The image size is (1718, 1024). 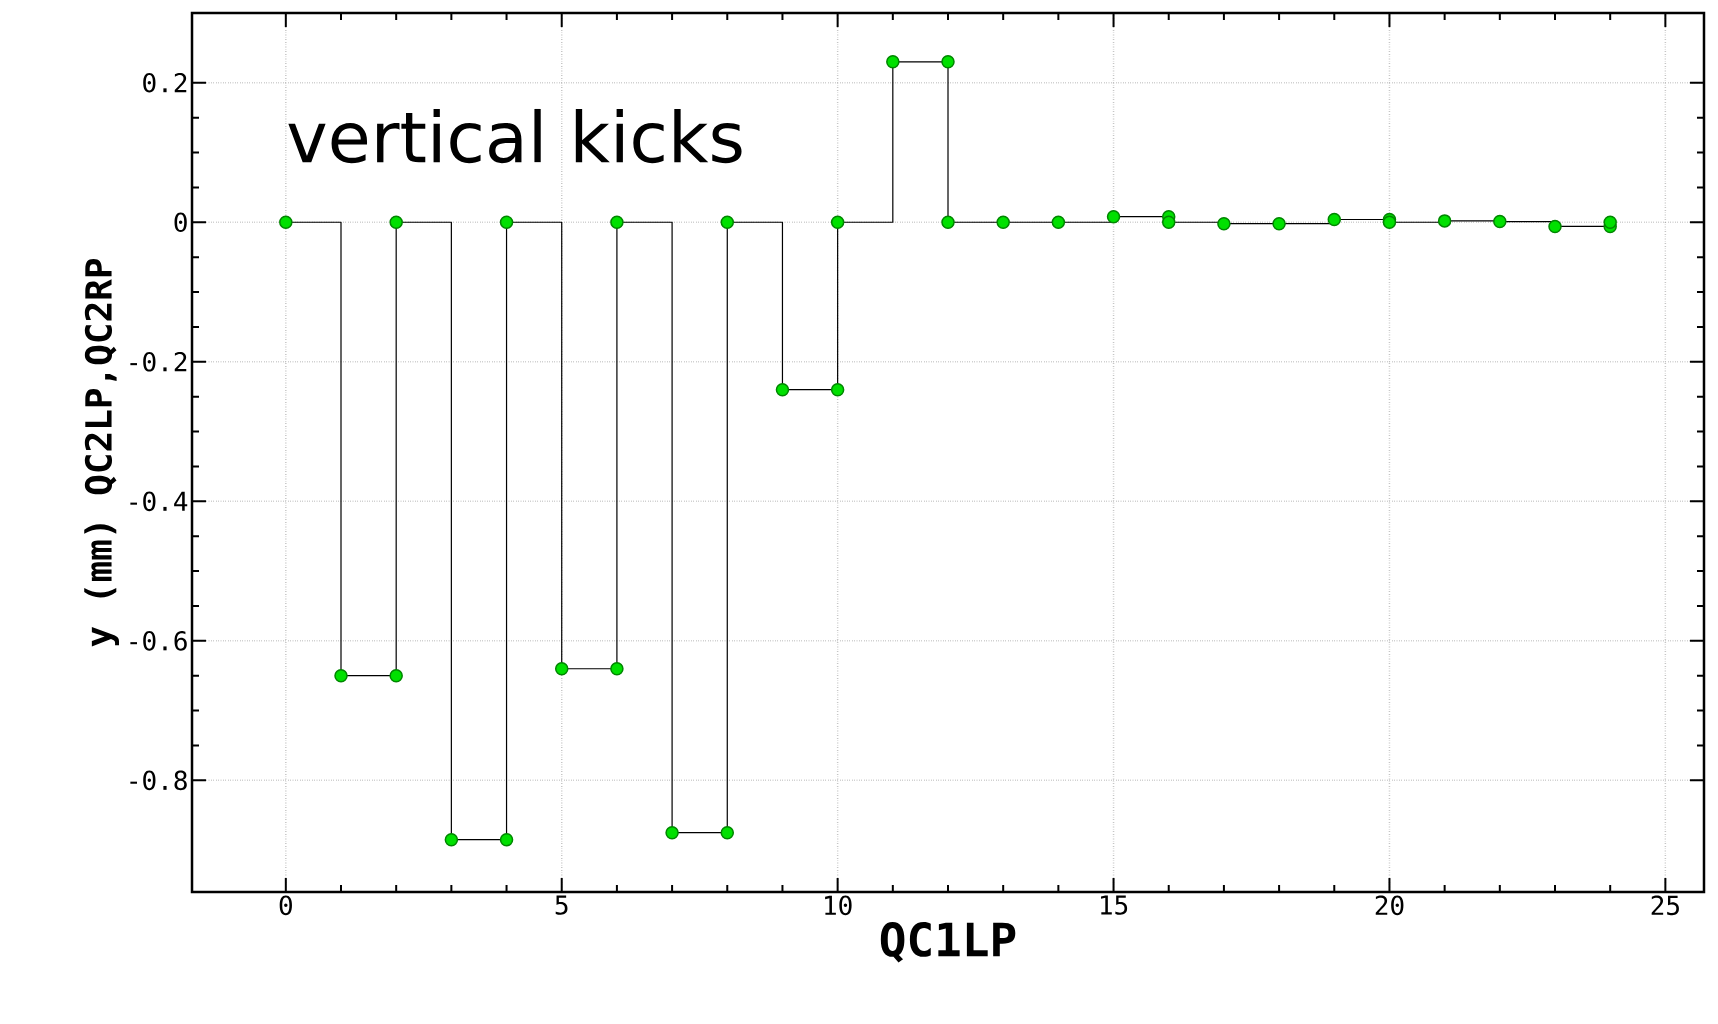 I want to click on y-axis-title: y (mm) QC2LP,QC2RP, so click(x=101, y=452).